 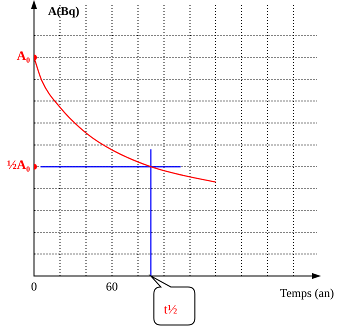 I want to click on x-axis-title: Temps (an), so click(x=307, y=293).